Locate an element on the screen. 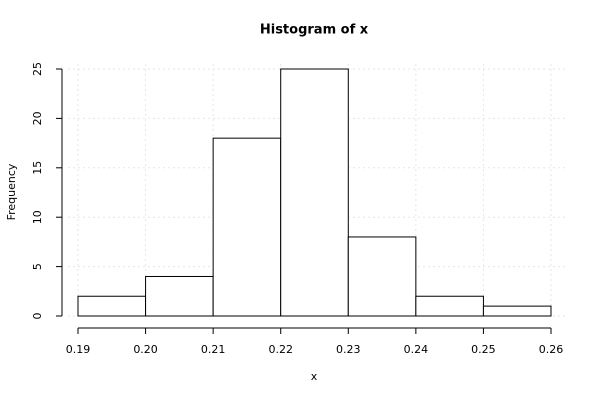 The image size is (599, 400). y-tick-label: 20 is located at coordinates (37, 118).